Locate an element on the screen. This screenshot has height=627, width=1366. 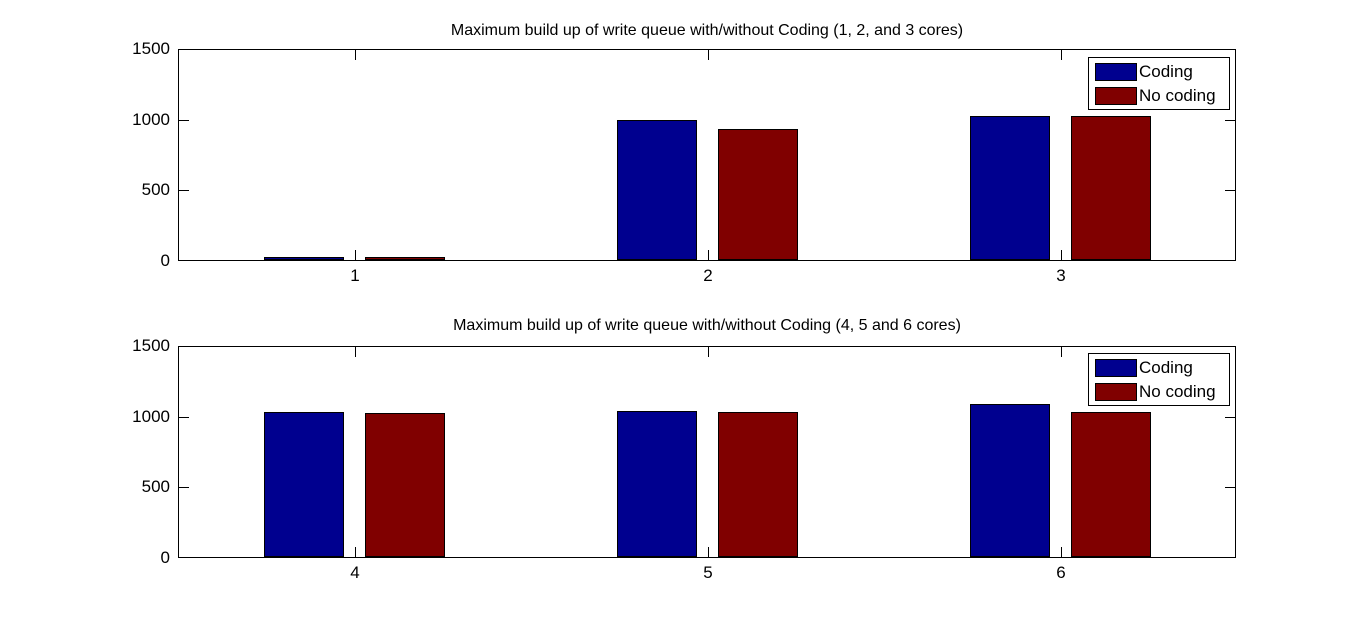
x-tick-label: 2 is located at coordinates (708, 275).